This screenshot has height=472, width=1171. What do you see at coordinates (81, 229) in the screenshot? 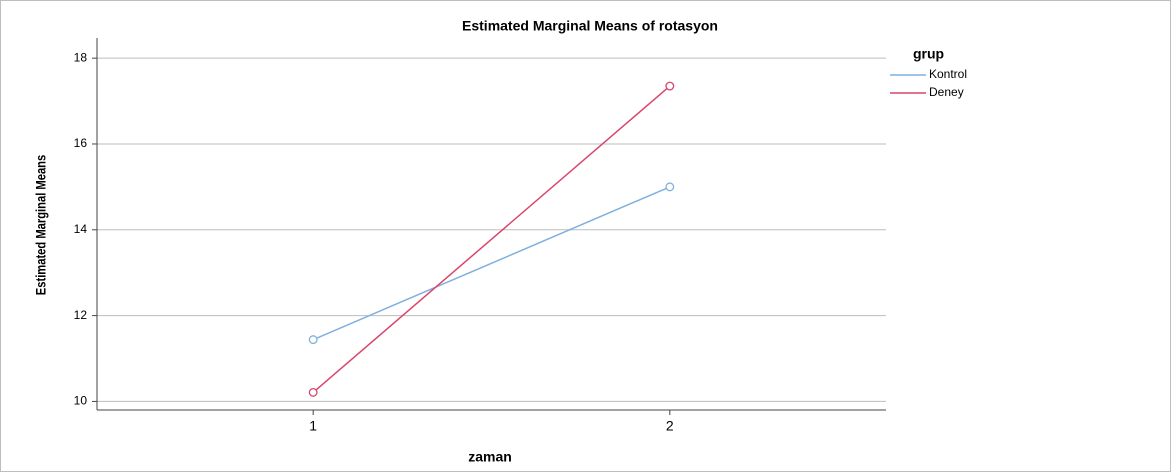
I see `y-tick-label: 14` at bounding box center [81, 229].